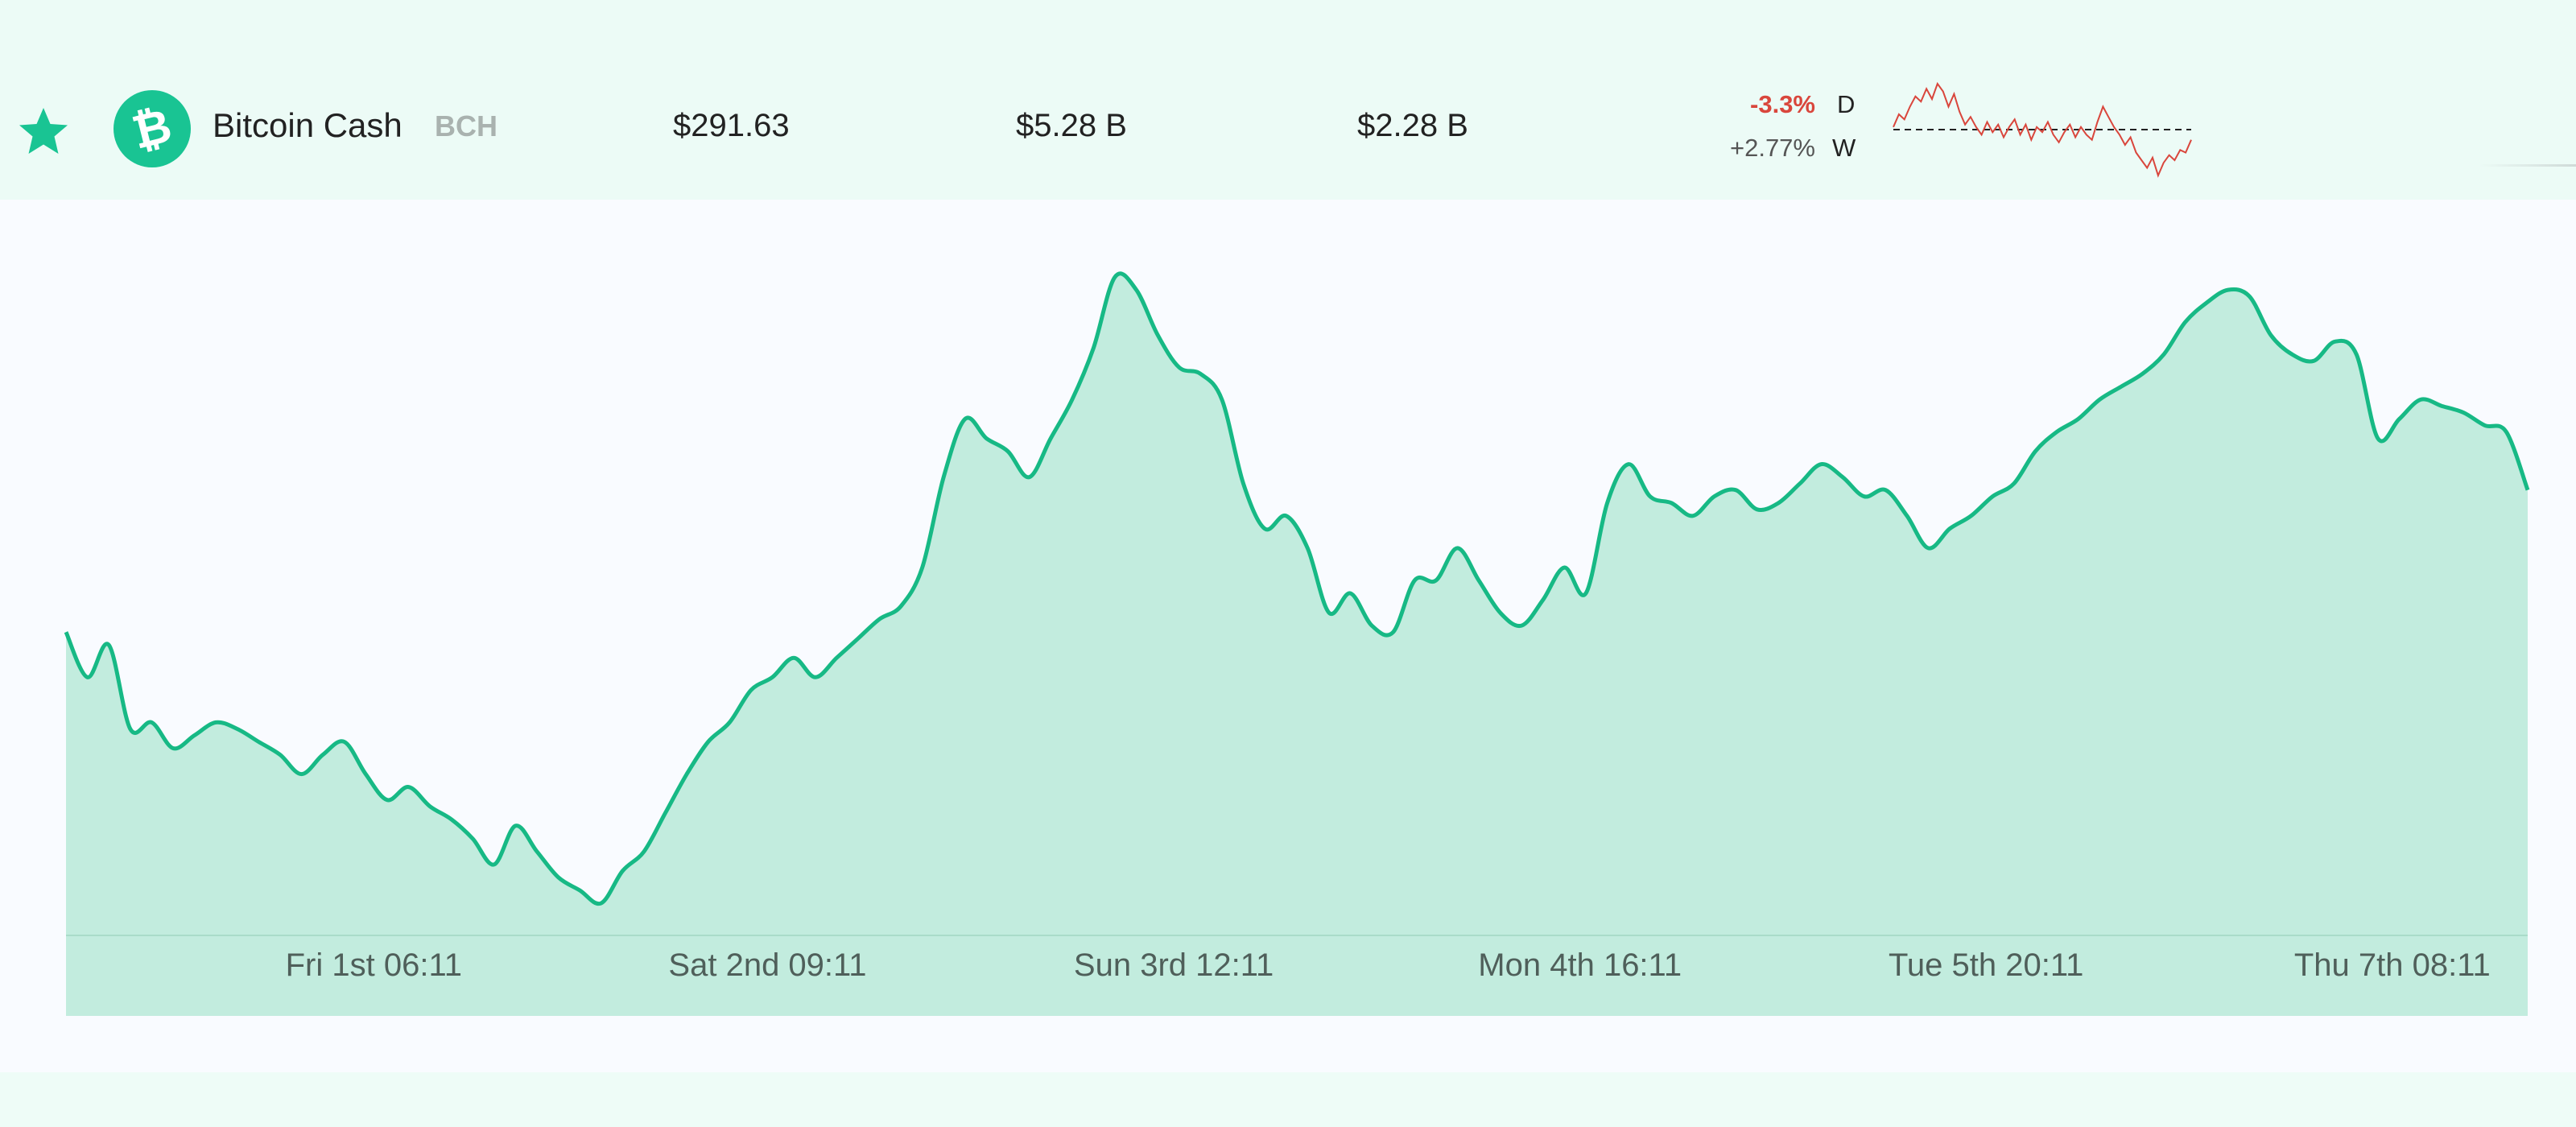  Describe the element at coordinates (43, 132) in the screenshot. I see `star-icon` at that location.